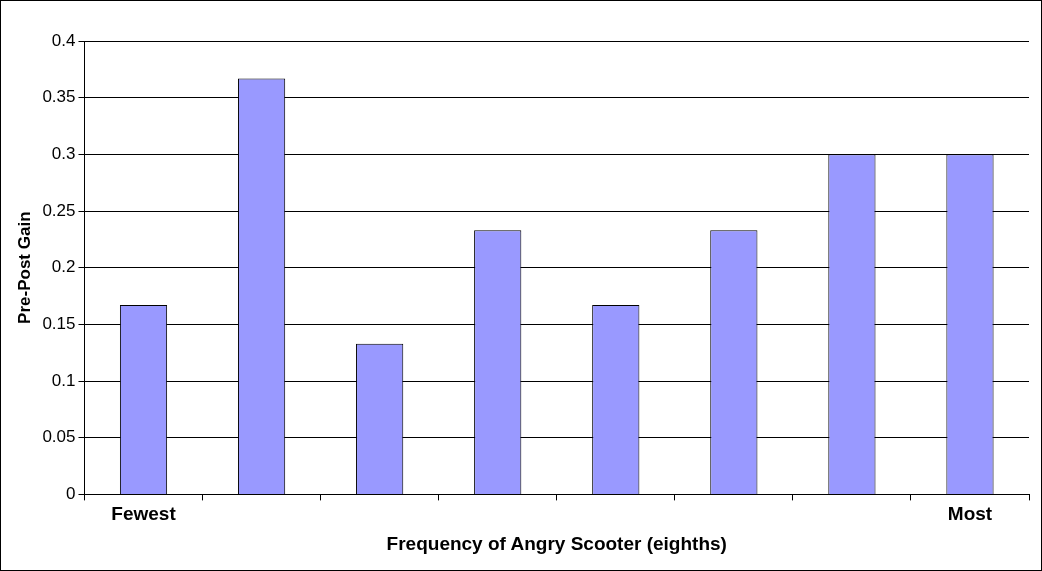 This screenshot has height=571, width=1042. Describe the element at coordinates (63, 267) in the screenshot. I see `y-tick-label: 0.2` at that location.